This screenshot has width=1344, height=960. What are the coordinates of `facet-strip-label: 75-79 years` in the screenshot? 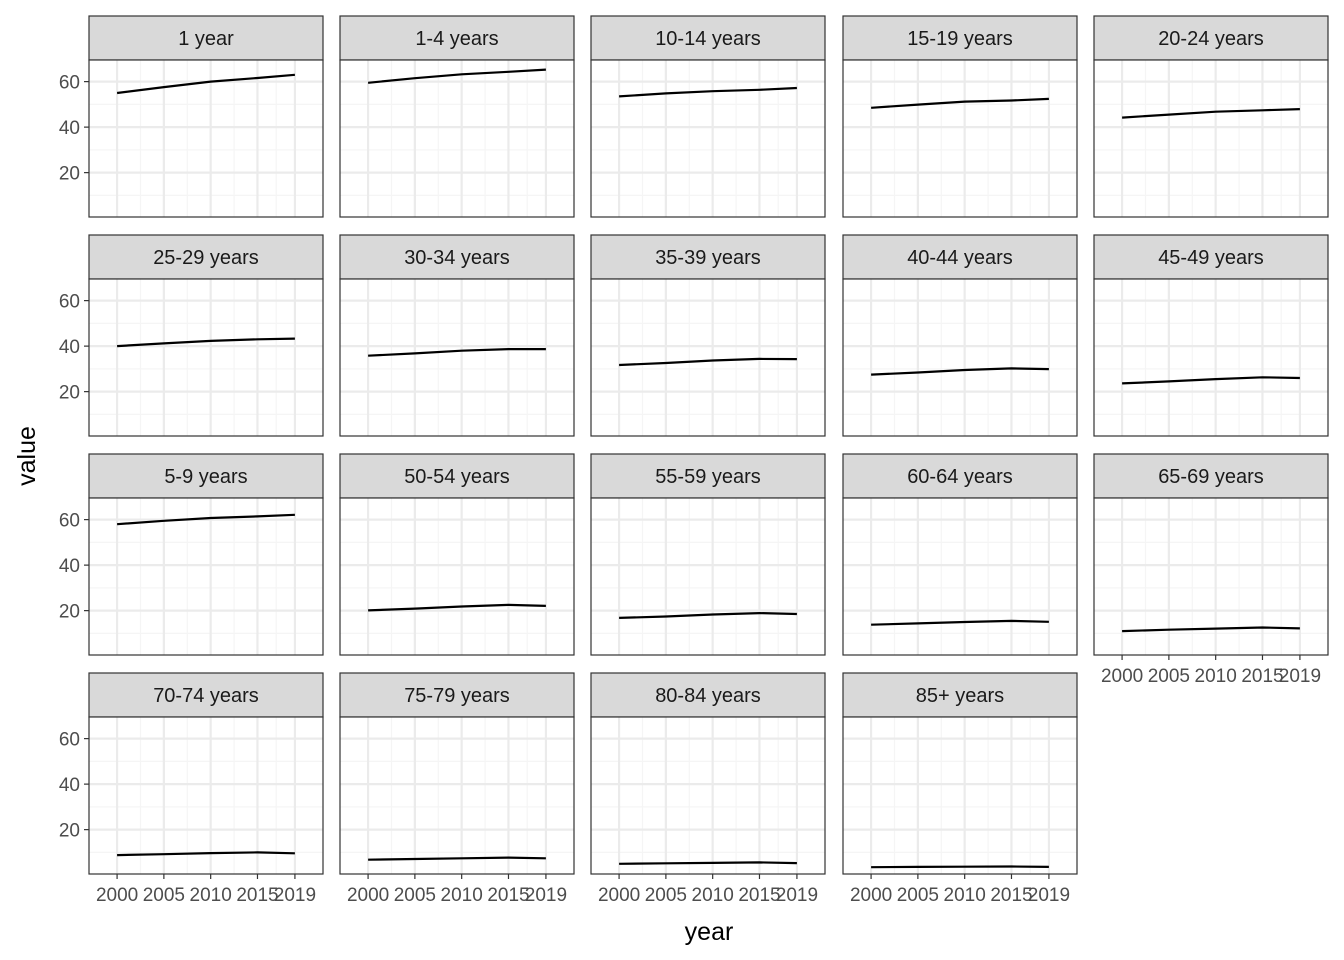 It's located at (457, 696).